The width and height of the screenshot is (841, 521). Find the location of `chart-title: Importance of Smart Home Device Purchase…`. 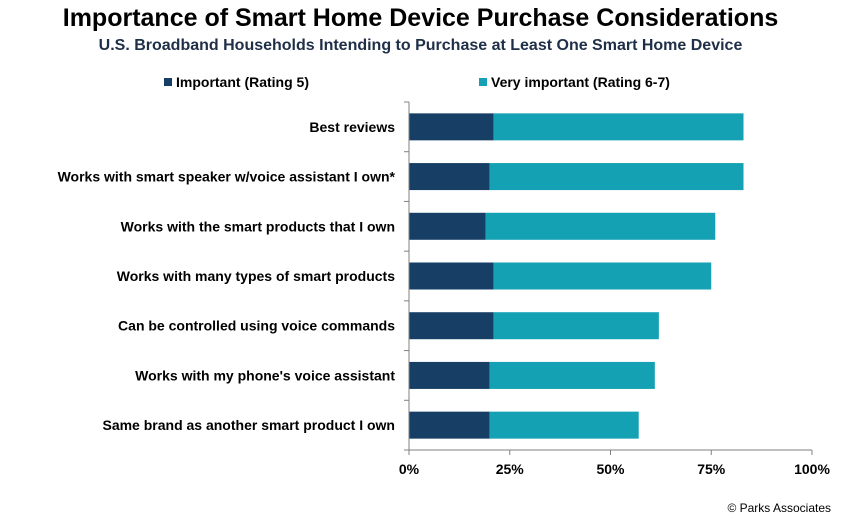

chart-title: Importance of Smart Home Device Purchase… is located at coordinates (420, 18).